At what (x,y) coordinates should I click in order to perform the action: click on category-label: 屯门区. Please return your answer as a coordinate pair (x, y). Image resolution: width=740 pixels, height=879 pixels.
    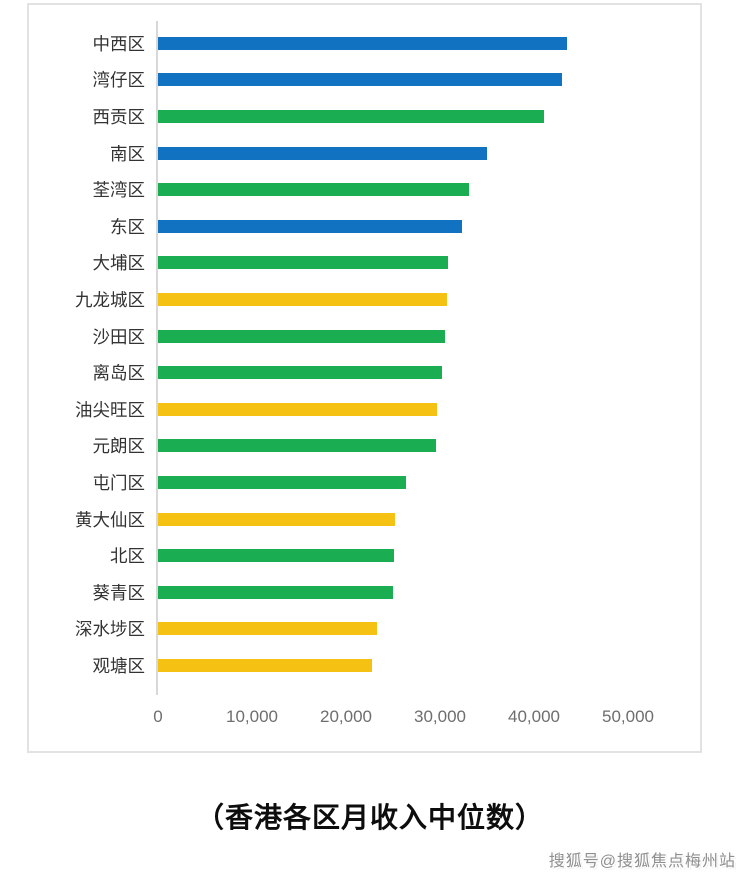
    Looking at the image, I should click on (119, 482).